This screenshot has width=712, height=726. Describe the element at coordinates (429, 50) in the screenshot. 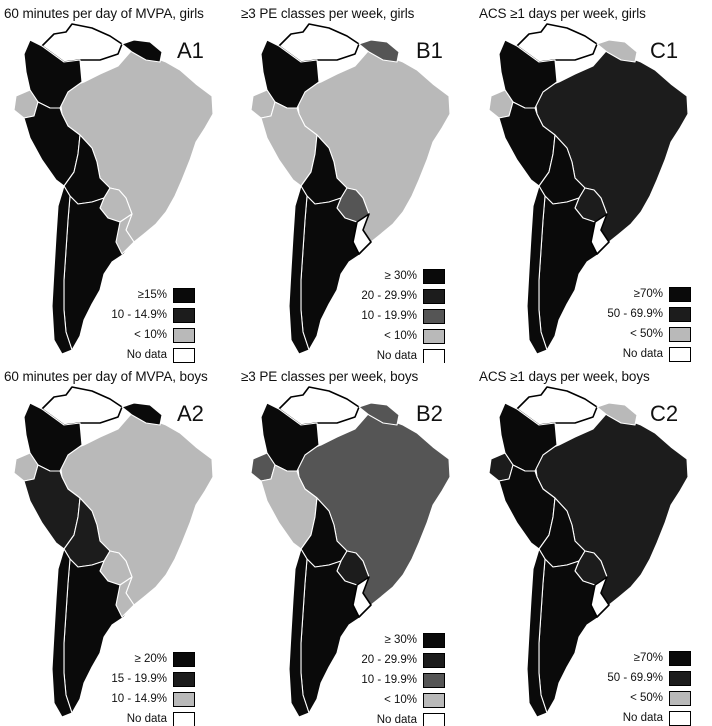

I see `panel-tag: B1` at that location.